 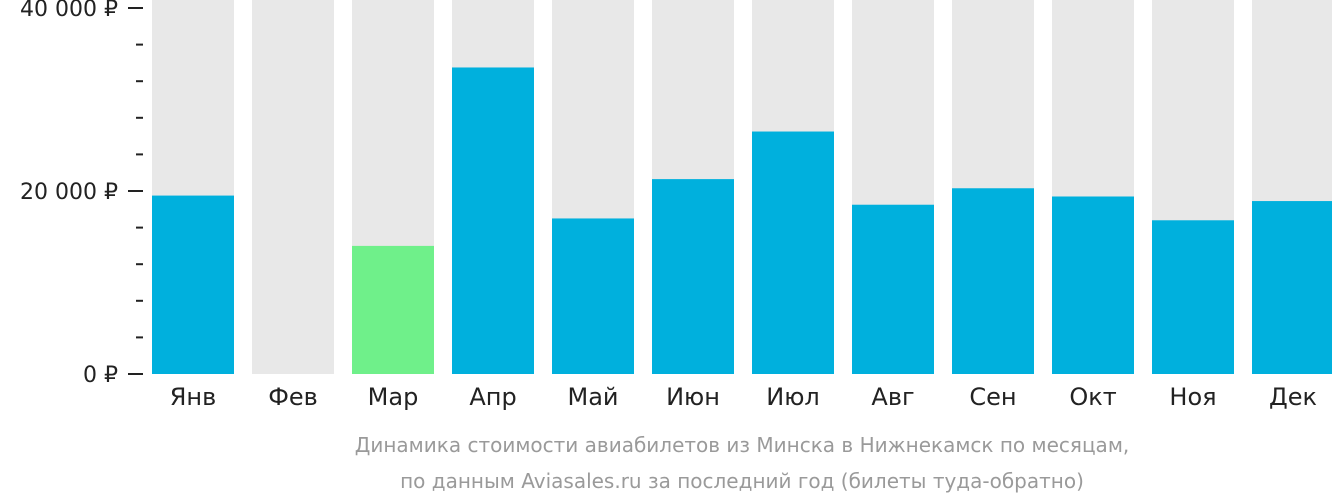 I want to click on y-axis: 0 ₽ 20 000 ₽ 40 000 ₽, so click(x=81, y=194).